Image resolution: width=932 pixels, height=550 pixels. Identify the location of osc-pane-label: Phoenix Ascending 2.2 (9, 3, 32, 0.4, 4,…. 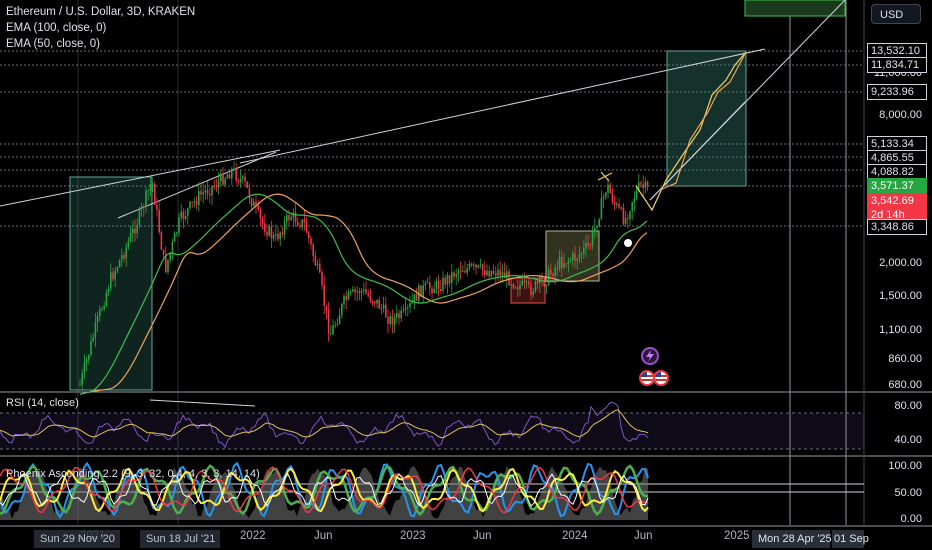
(133, 474).